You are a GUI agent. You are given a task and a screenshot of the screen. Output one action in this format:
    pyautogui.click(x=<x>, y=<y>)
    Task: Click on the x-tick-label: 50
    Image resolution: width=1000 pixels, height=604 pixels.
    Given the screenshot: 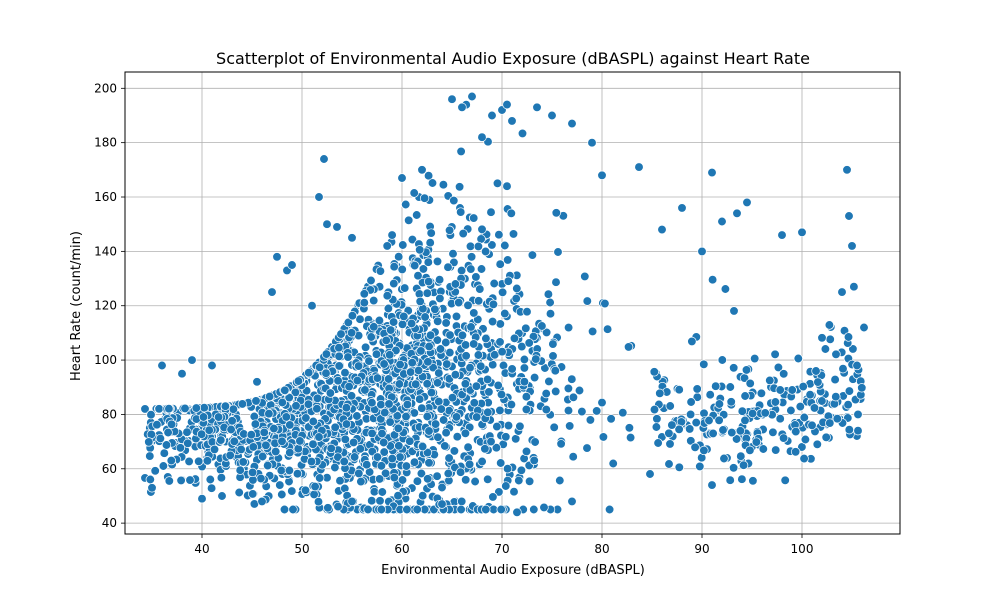 What is the action you would take?
    pyautogui.click(x=301, y=549)
    